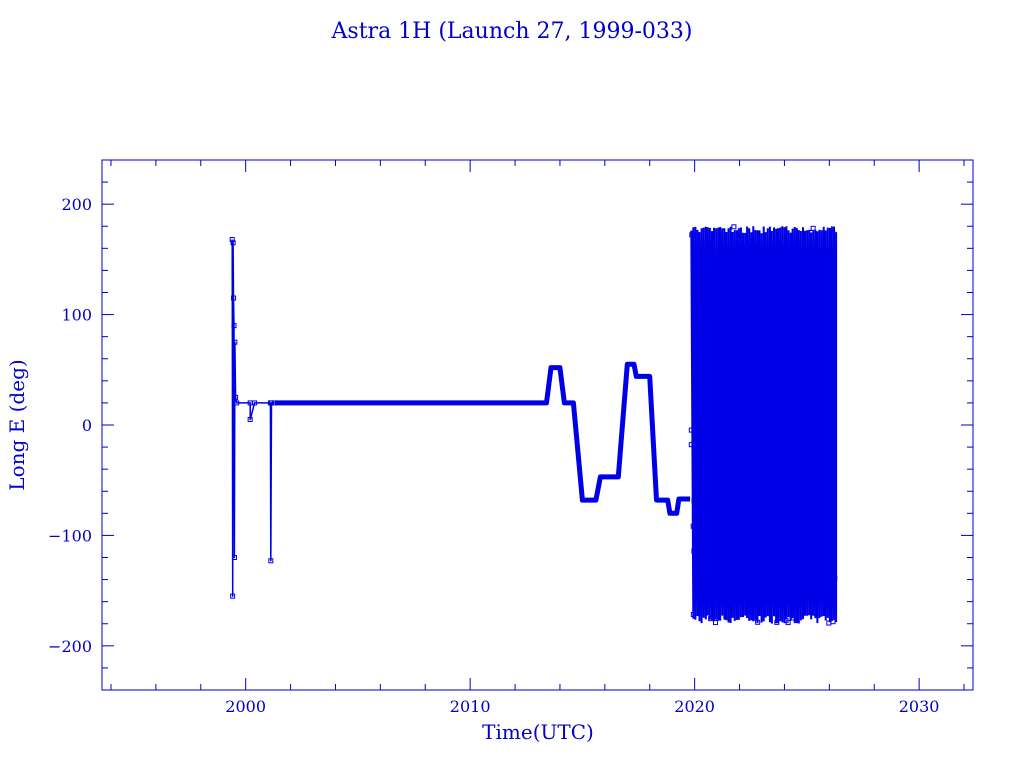 The image size is (1024, 768). Describe the element at coordinates (17, 424) in the screenshot. I see `y-axis-label: Long E (deg)` at that location.